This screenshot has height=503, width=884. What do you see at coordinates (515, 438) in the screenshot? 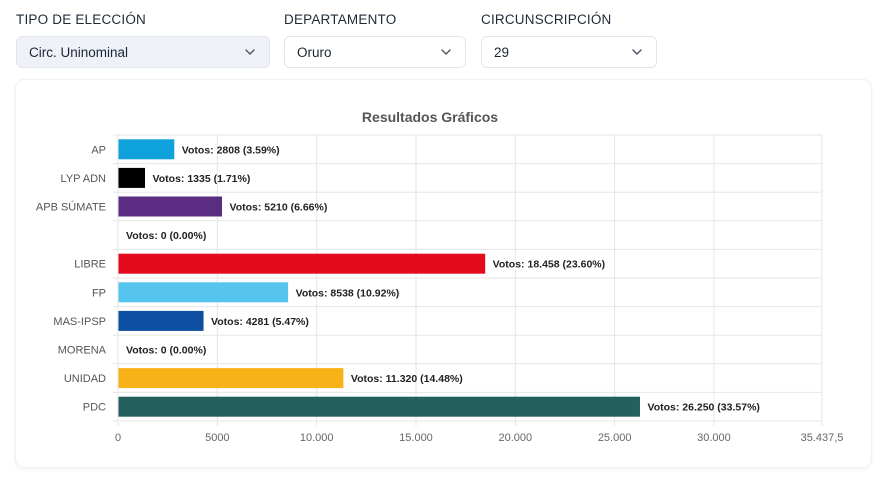
I see `x-tick-label: 20.000` at bounding box center [515, 438].